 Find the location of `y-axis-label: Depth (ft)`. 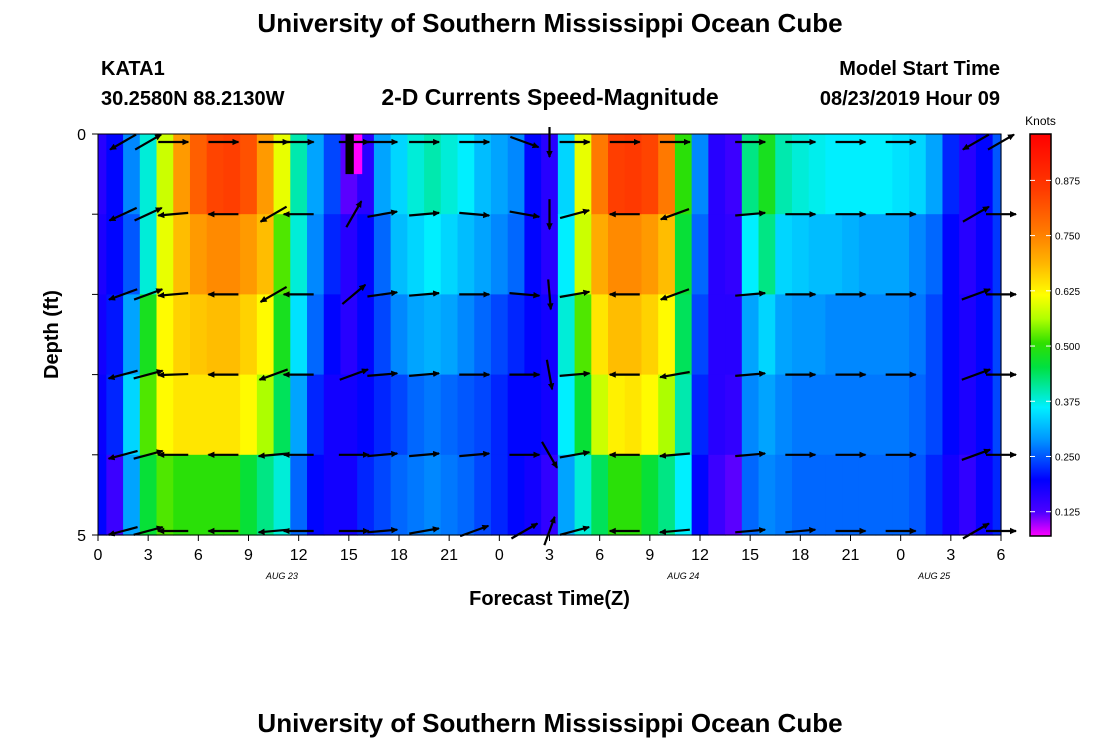

y-axis-label: Depth (ft) is located at coordinates (52, 334).